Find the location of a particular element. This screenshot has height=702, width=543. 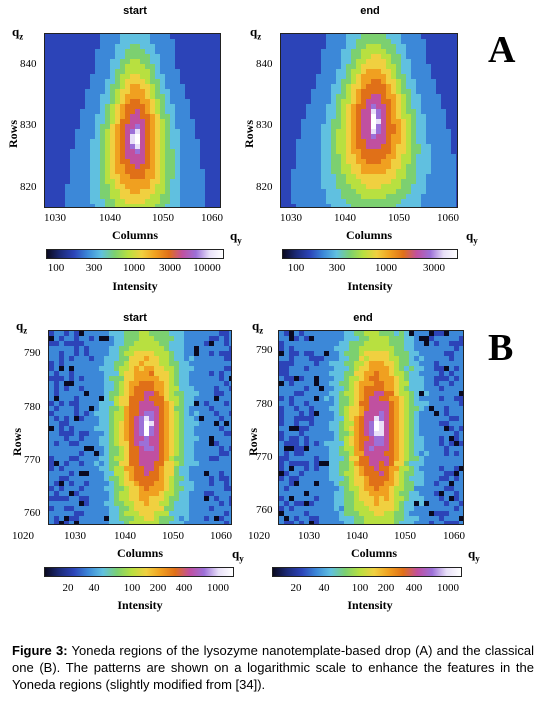

panel-b-right-qy-label: qy is located at coordinates (474, 555).